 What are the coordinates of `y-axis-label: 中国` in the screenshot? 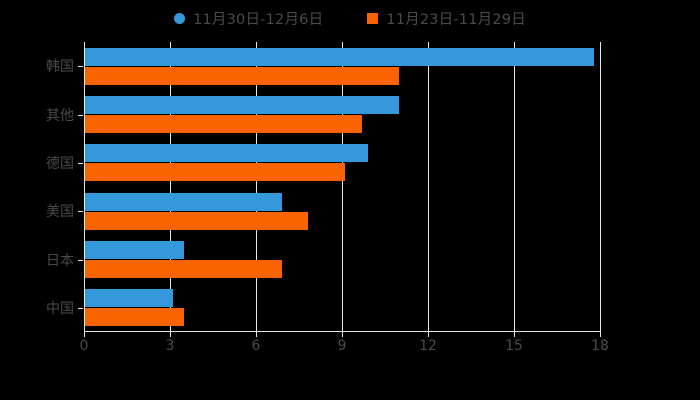 It's located at (60, 308).